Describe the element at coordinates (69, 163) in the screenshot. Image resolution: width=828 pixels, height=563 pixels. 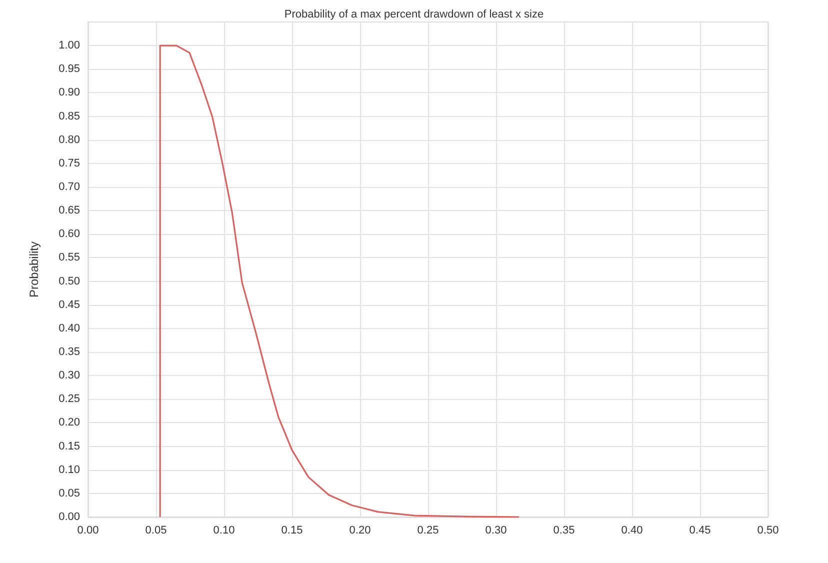
I see `y-tick-label: 0.75` at that location.